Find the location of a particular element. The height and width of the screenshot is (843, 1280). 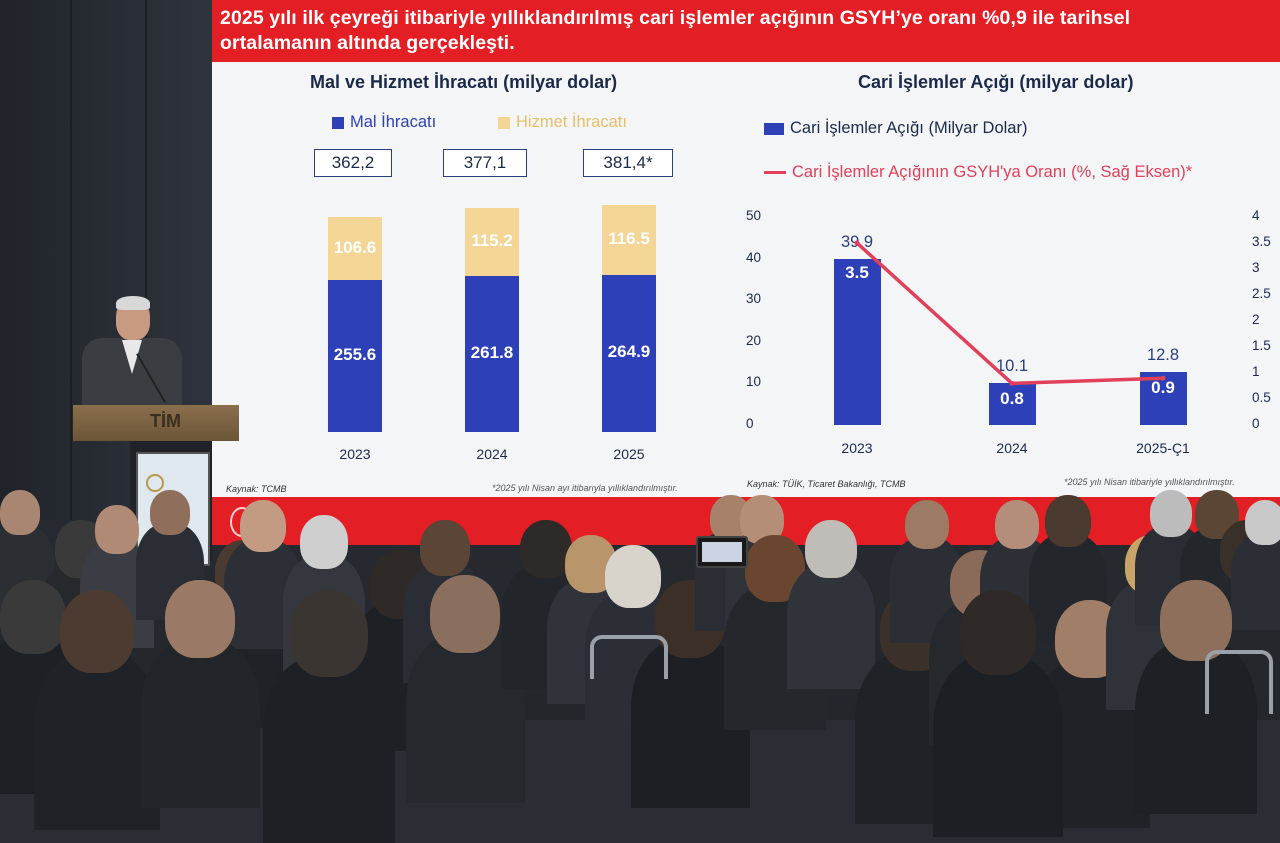

gsyh-ratio-point-2025-Ç1 is located at coordinates (1163, 378).